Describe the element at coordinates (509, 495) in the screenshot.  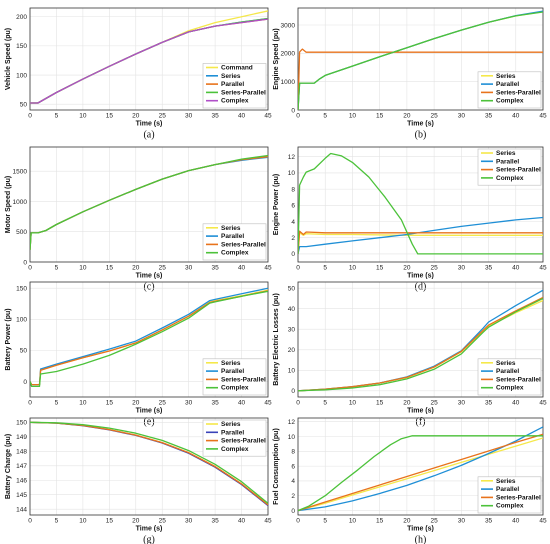
I see `legend-box` at that location.